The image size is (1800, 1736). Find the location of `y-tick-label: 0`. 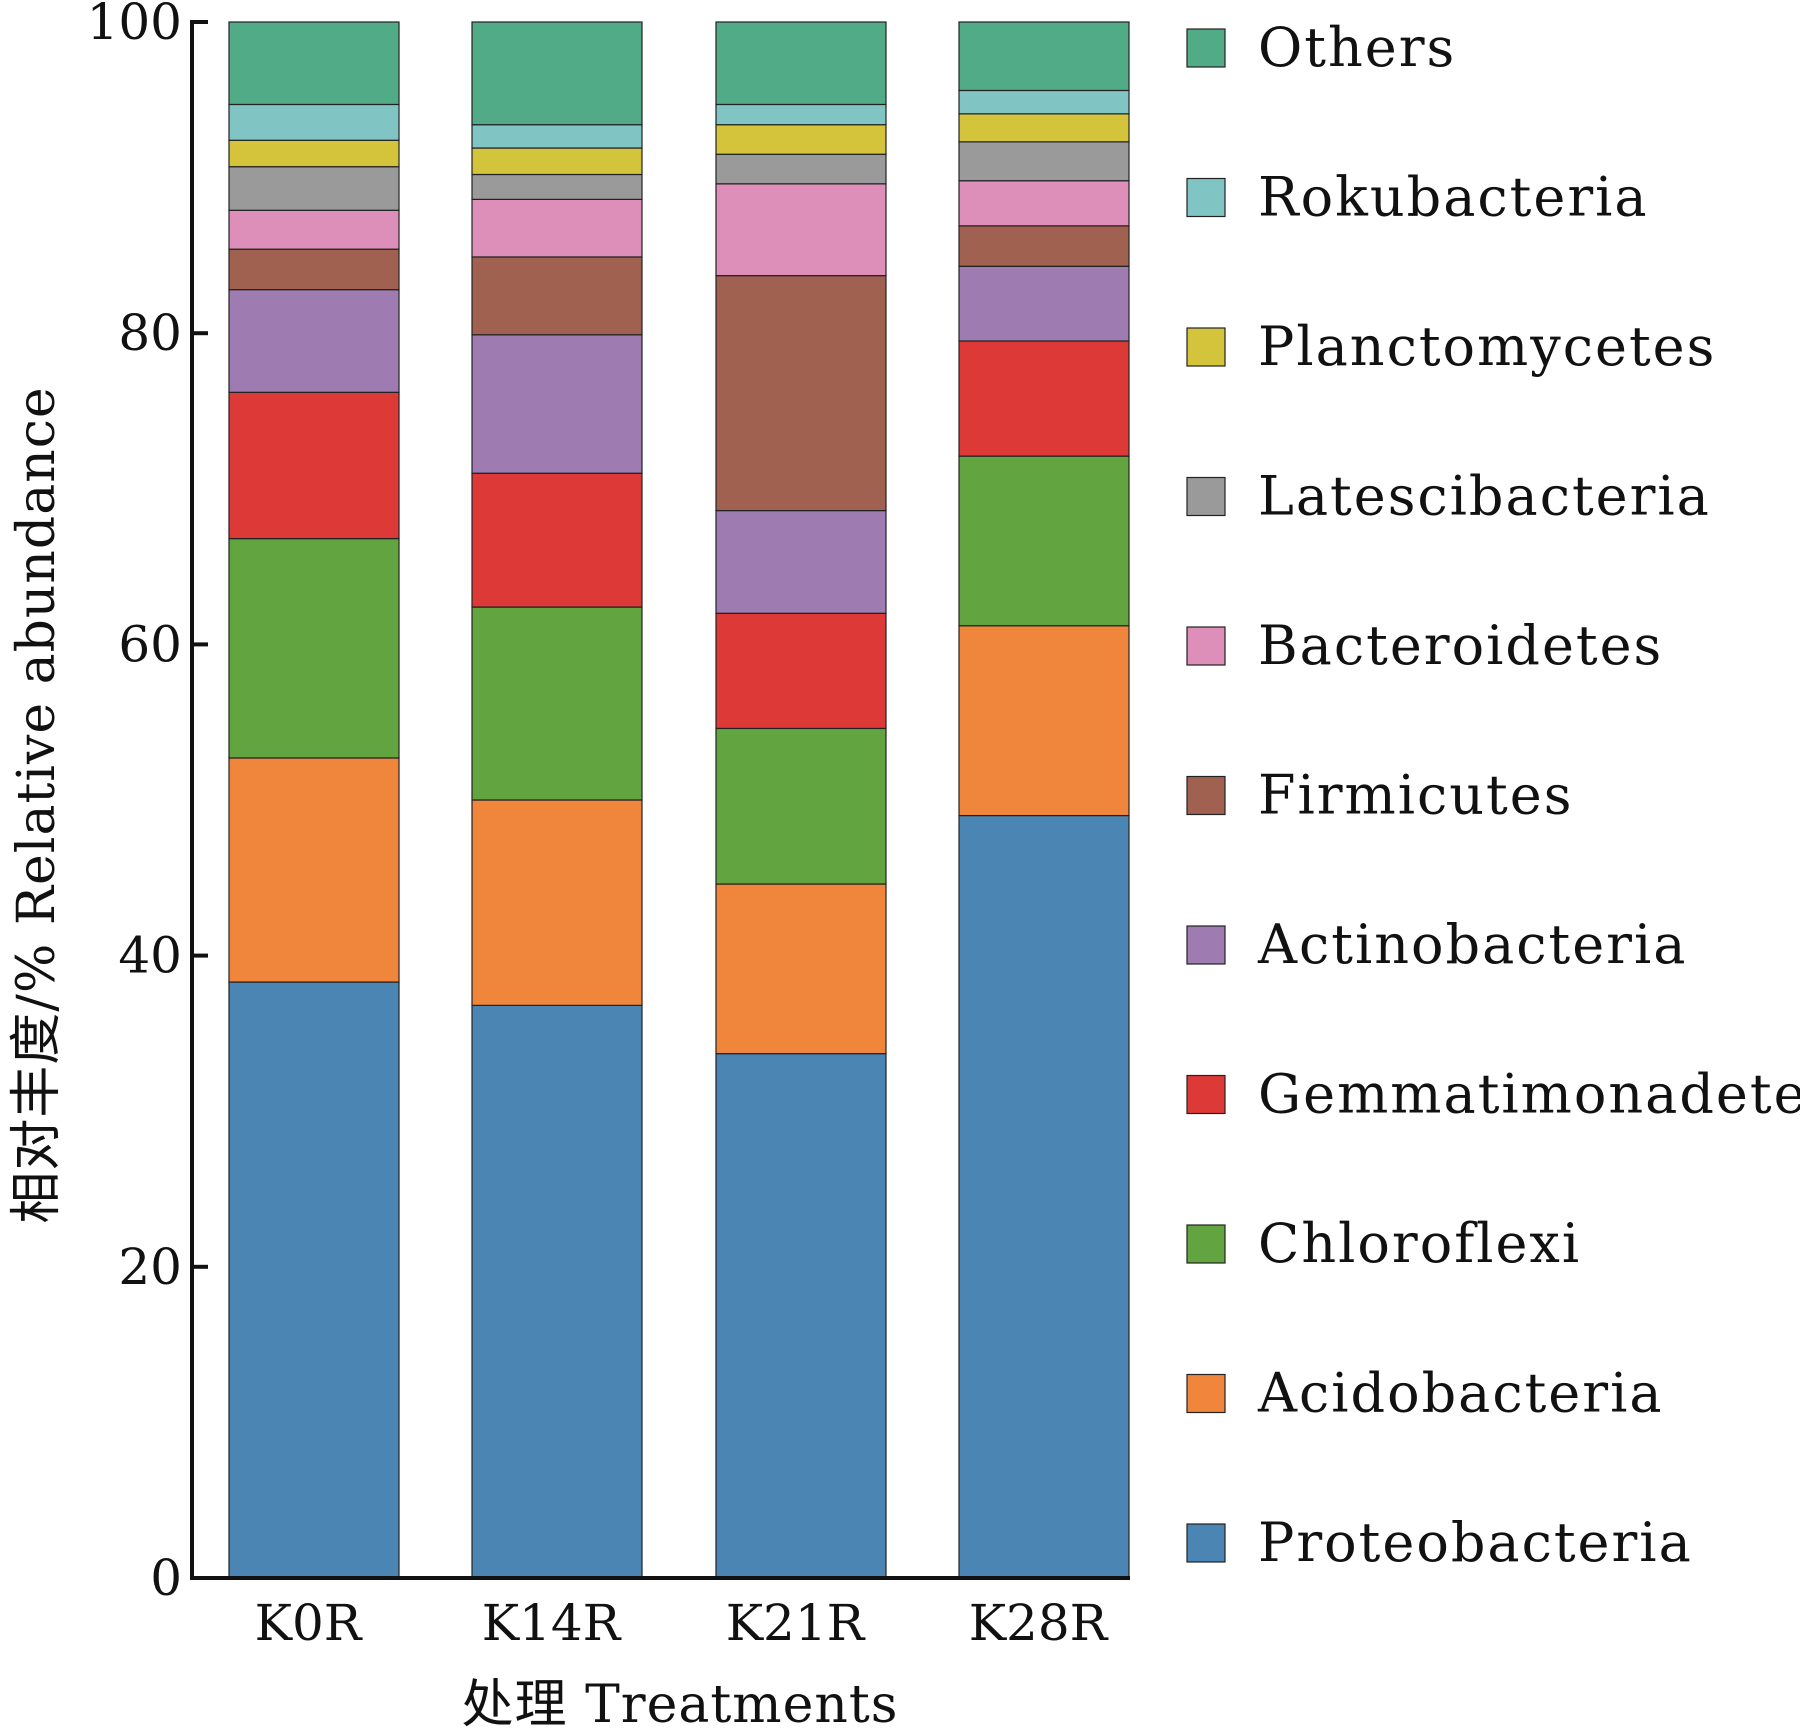

y-tick-label: 0 is located at coordinates (166, 1578).